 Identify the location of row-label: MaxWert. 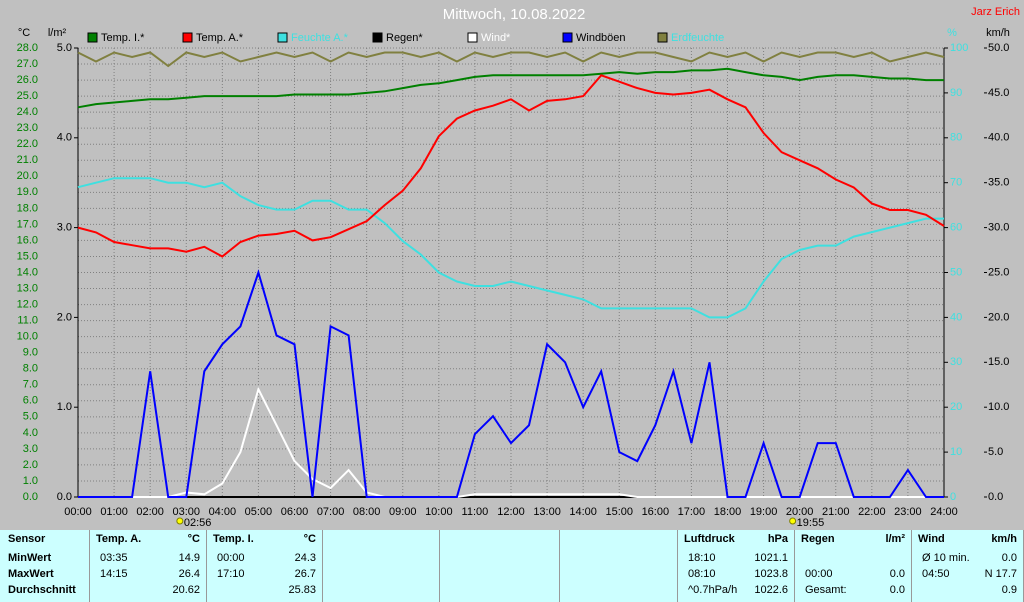
(31, 574).